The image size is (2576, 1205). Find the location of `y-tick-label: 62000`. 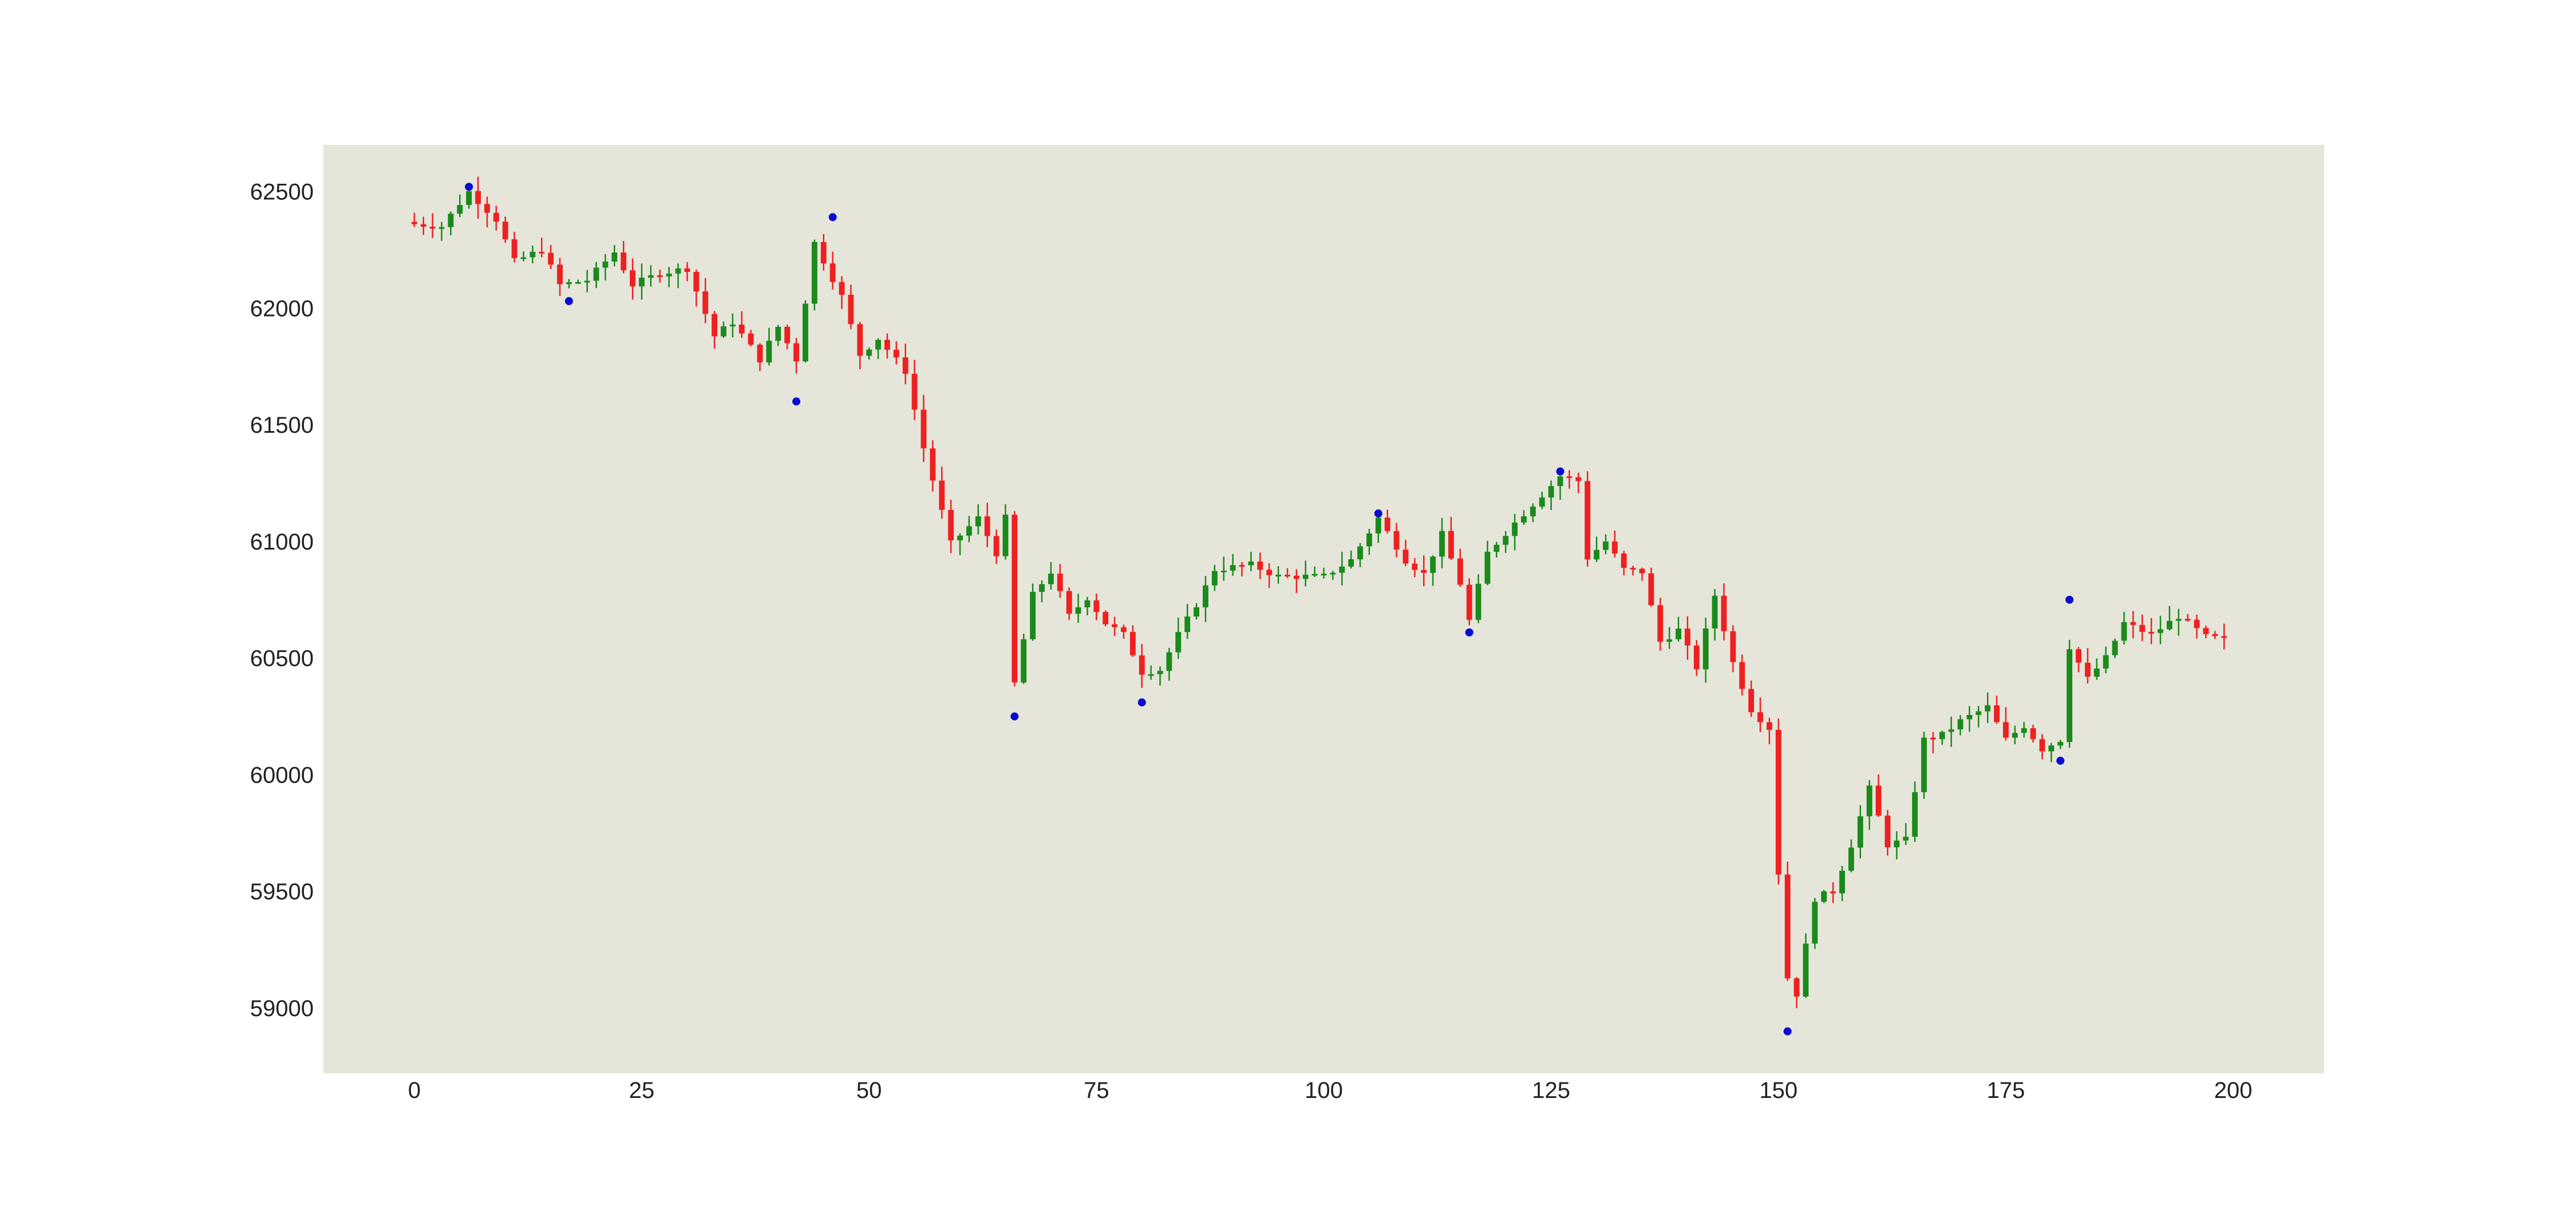

y-tick-label: 62000 is located at coordinates (282, 308).